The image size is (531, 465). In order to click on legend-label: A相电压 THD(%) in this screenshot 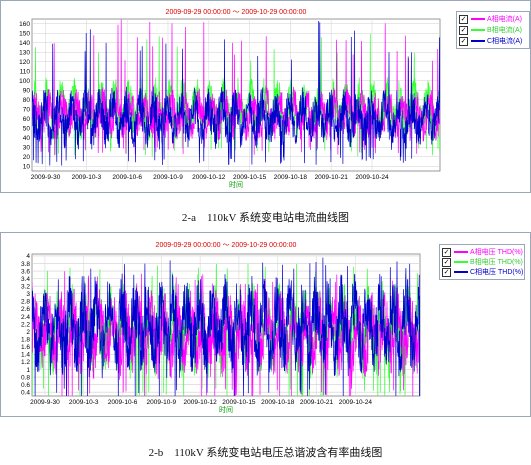, I will do `click(496, 252)`.